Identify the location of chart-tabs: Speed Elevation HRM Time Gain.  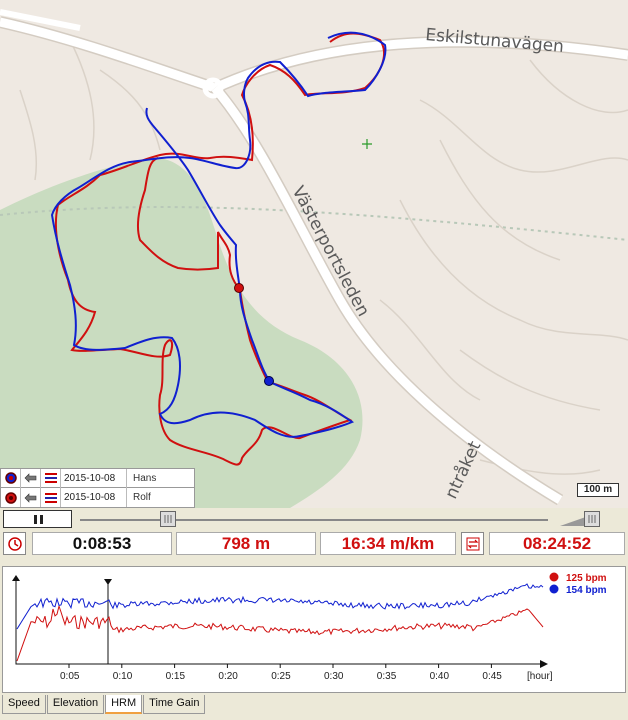
(104, 705).